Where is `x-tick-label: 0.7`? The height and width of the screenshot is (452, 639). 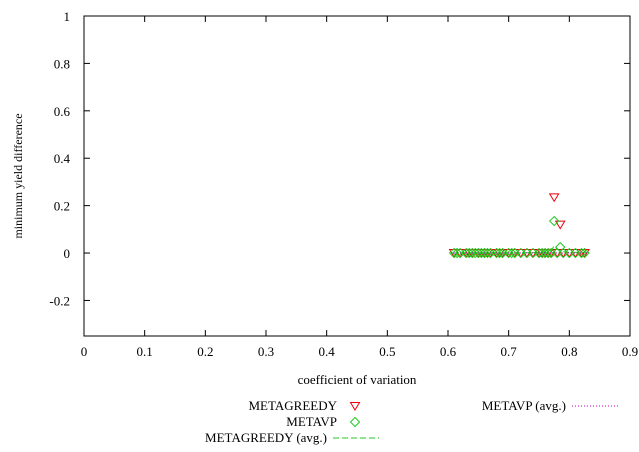 x-tick-label: 0.7 is located at coordinates (509, 351).